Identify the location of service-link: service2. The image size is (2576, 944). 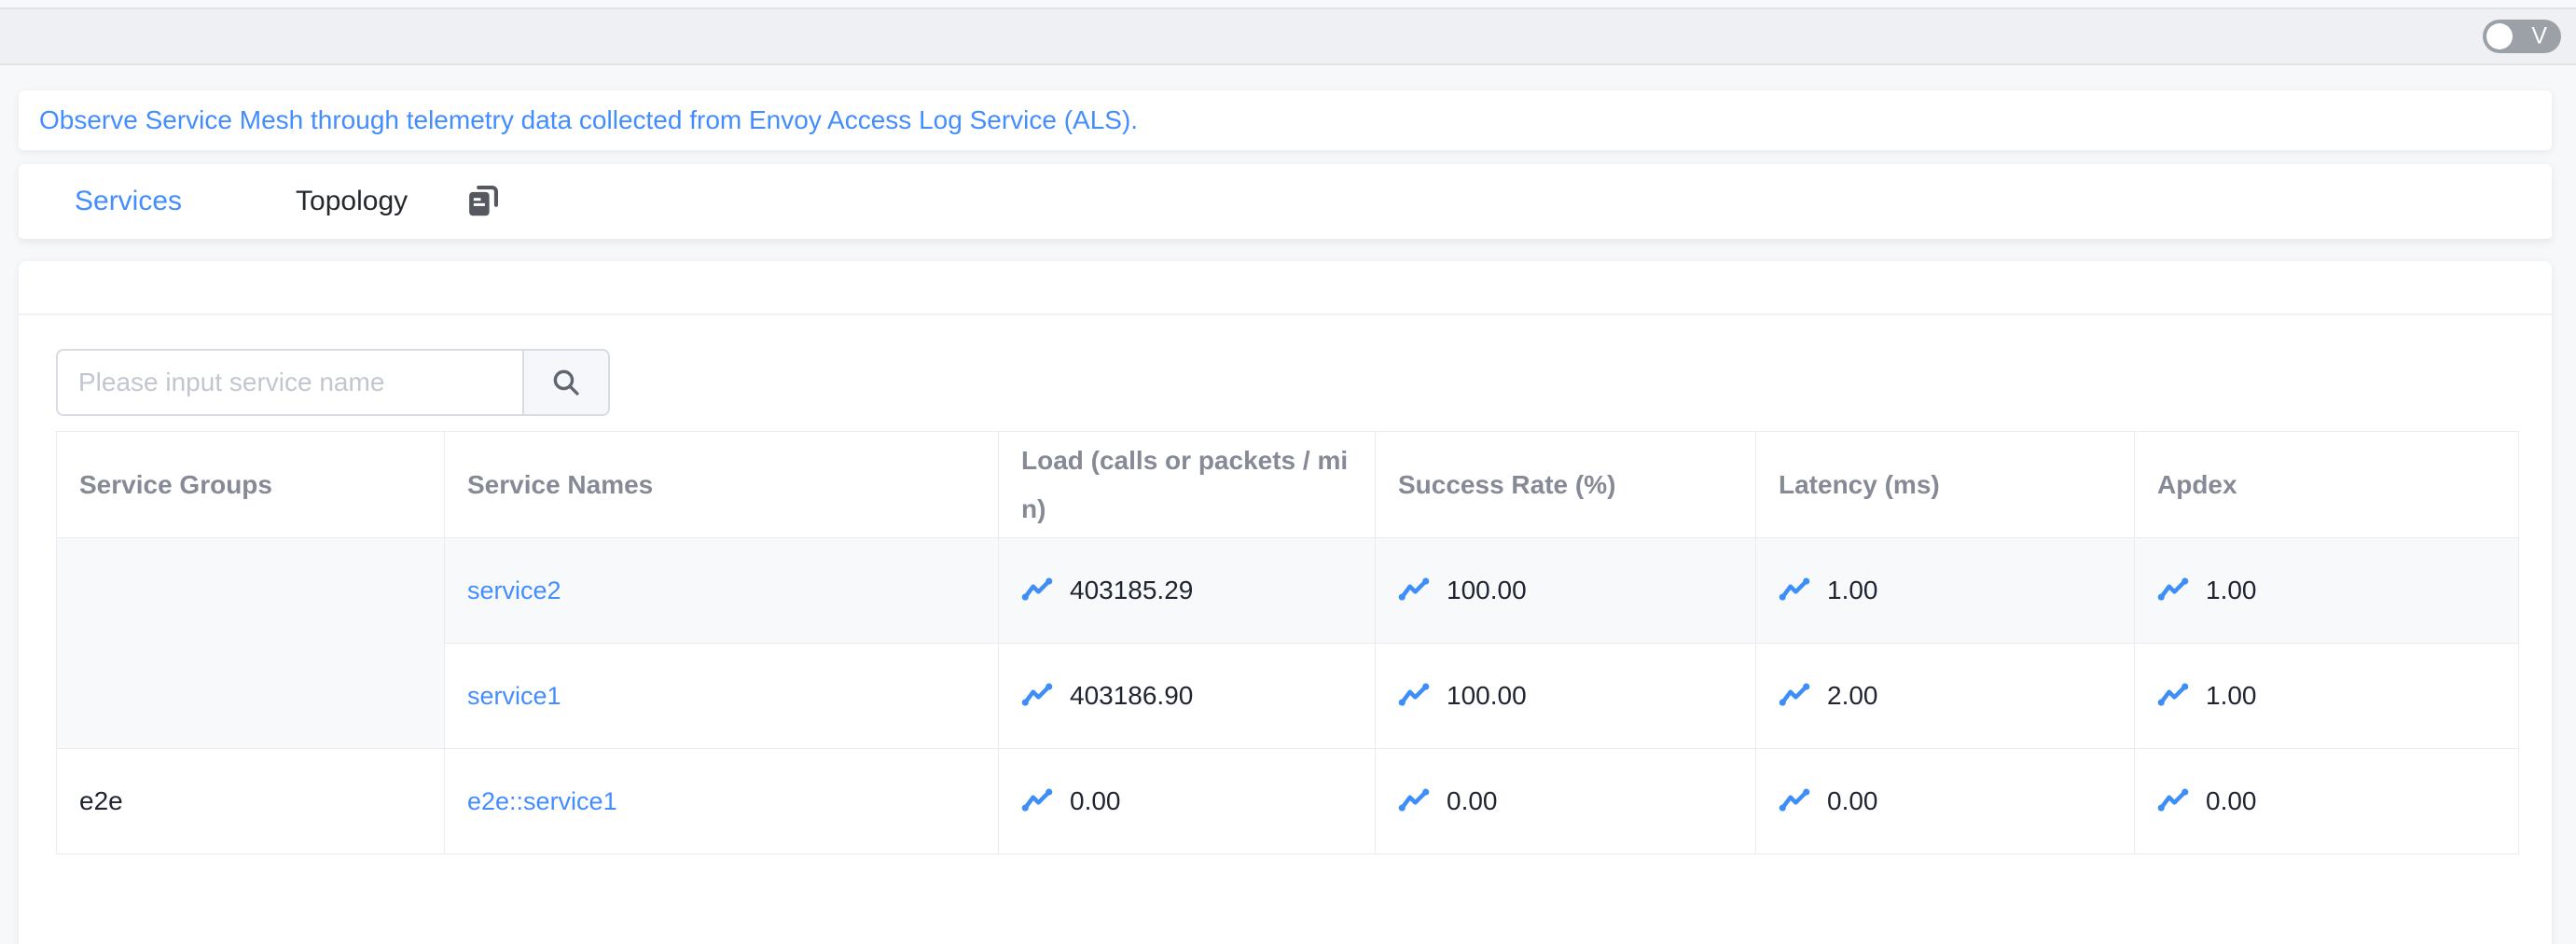
(514, 590).